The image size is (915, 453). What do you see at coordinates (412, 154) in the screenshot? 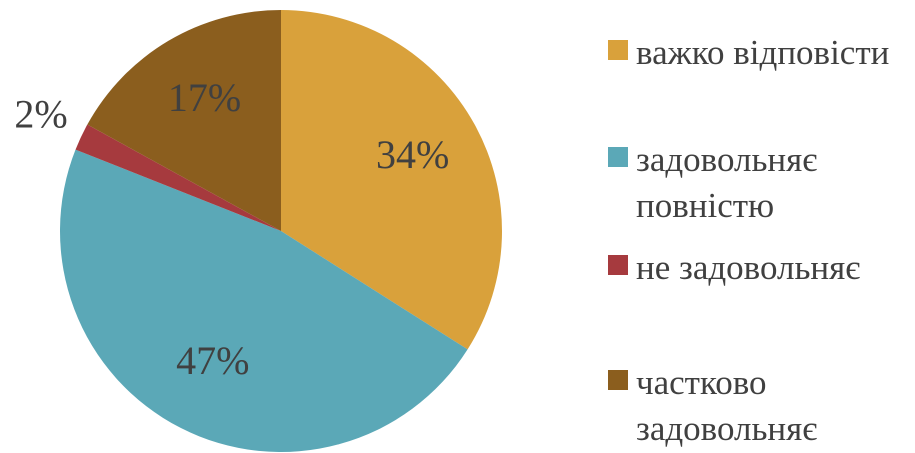
I see `data-label: 34%` at bounding box center [412, 154].